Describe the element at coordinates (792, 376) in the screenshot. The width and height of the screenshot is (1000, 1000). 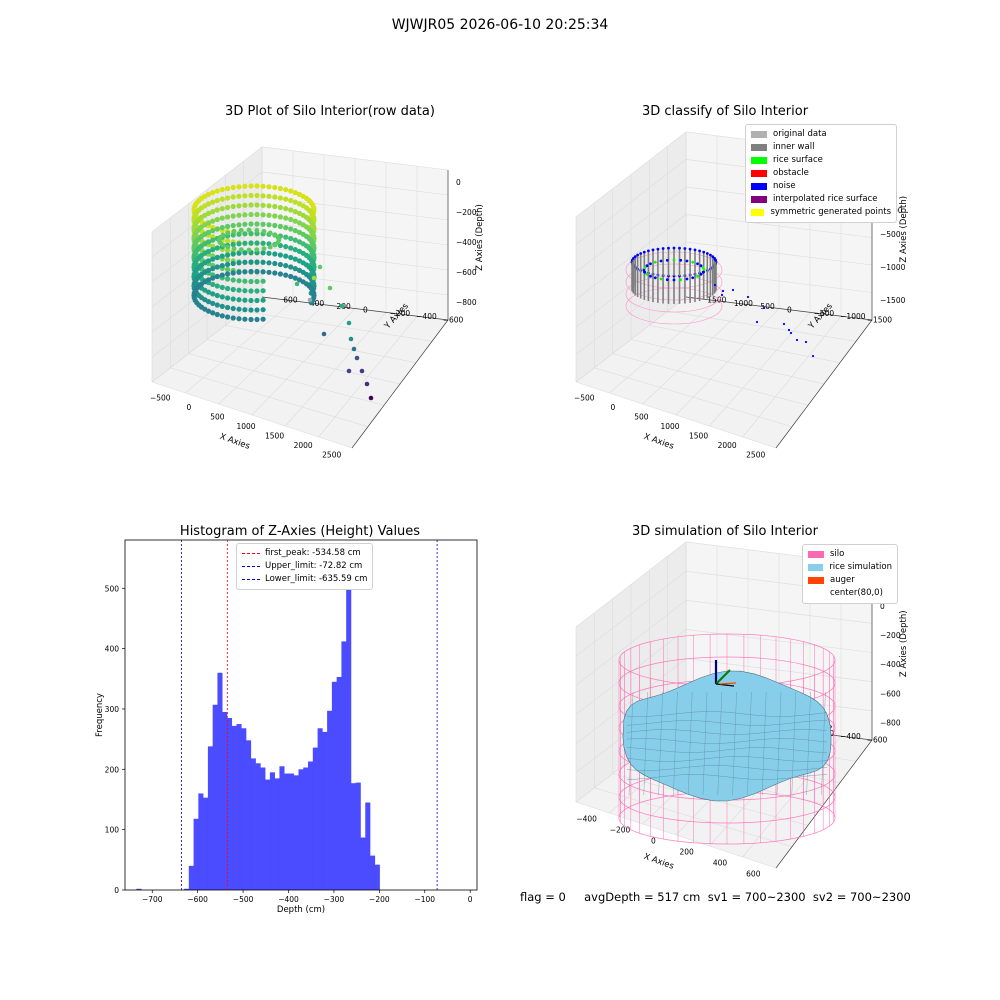
I see `cls-grid-line` at that location.